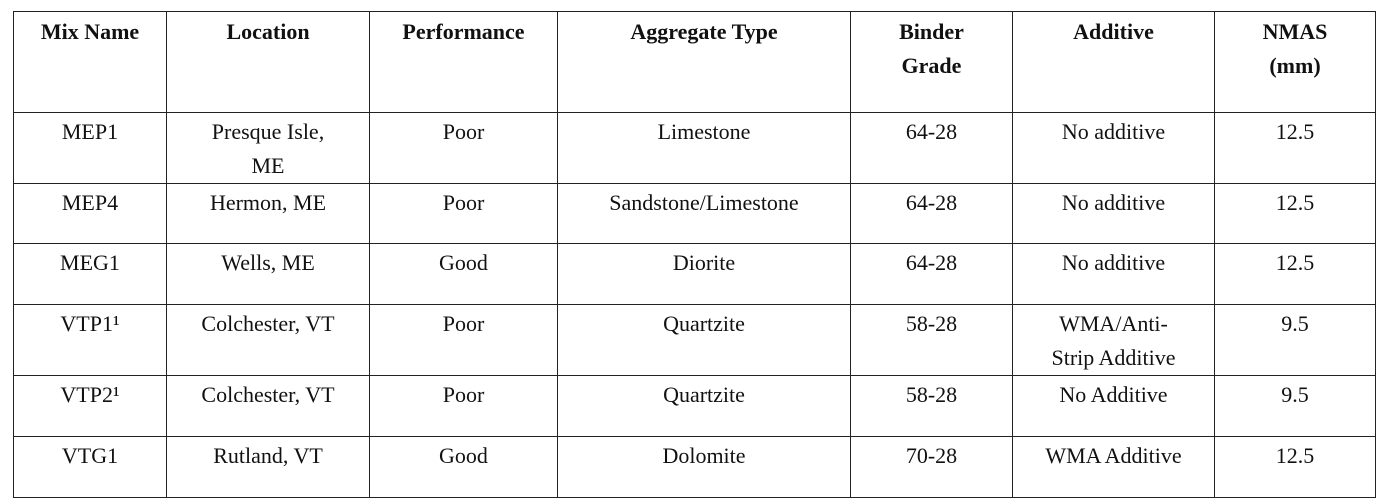  What do you see at coordinates (268, 62) in the screenshot?
I see `header-cell: Location` at bounding box center [268, 62].